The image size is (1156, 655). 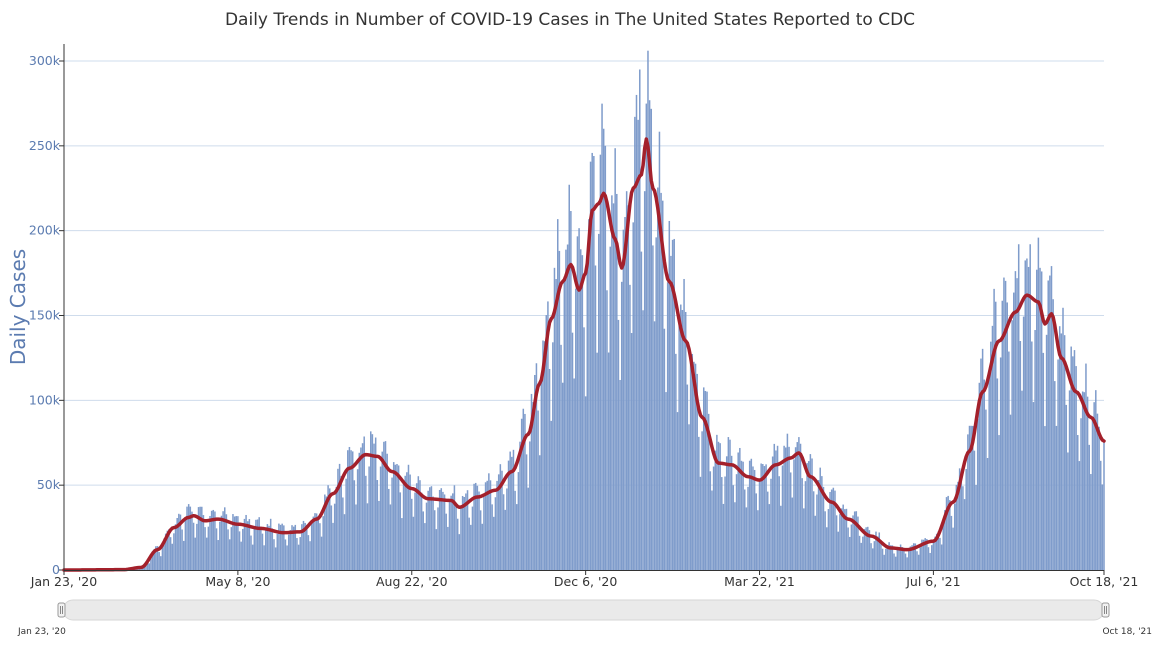 I want to click on navigator-track, so click(x=583, y=610).